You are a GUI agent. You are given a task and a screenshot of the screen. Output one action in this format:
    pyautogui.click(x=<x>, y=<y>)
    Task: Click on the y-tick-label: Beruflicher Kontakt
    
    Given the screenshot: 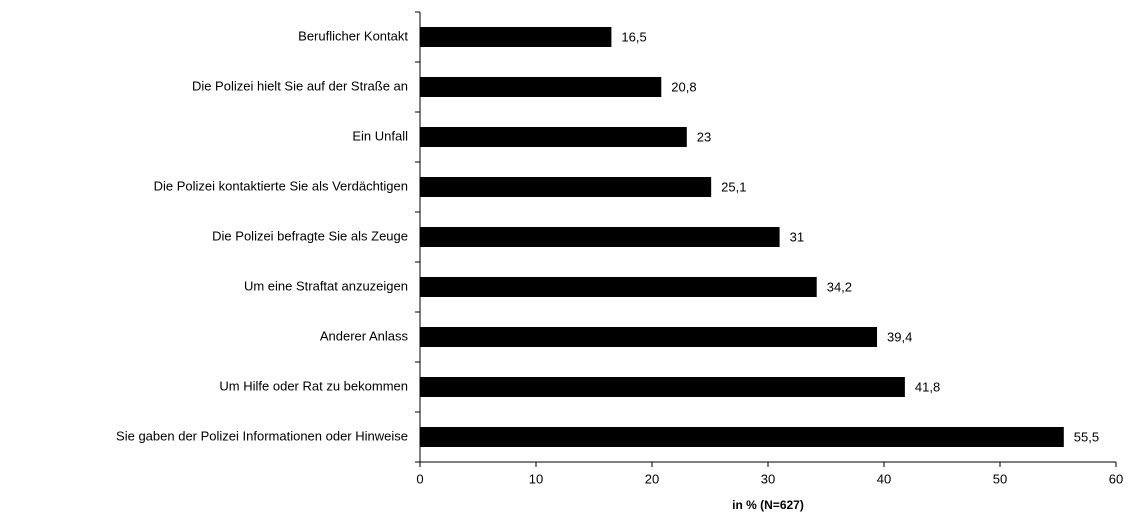 What is the action you would take?
    pyautogui.click(x=353, y=35)
    